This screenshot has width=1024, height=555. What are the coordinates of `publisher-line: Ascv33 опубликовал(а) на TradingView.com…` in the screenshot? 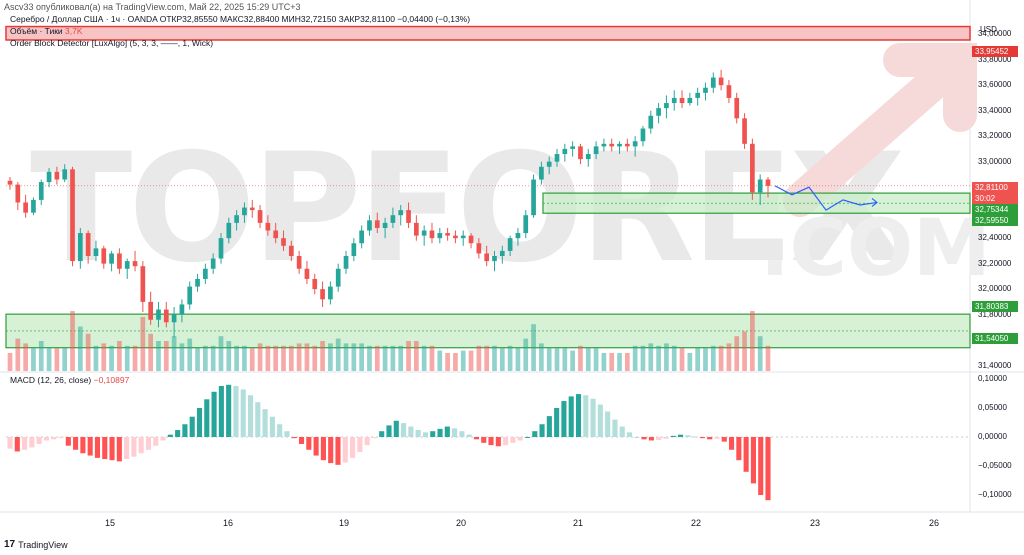 It's located at (152, 7).